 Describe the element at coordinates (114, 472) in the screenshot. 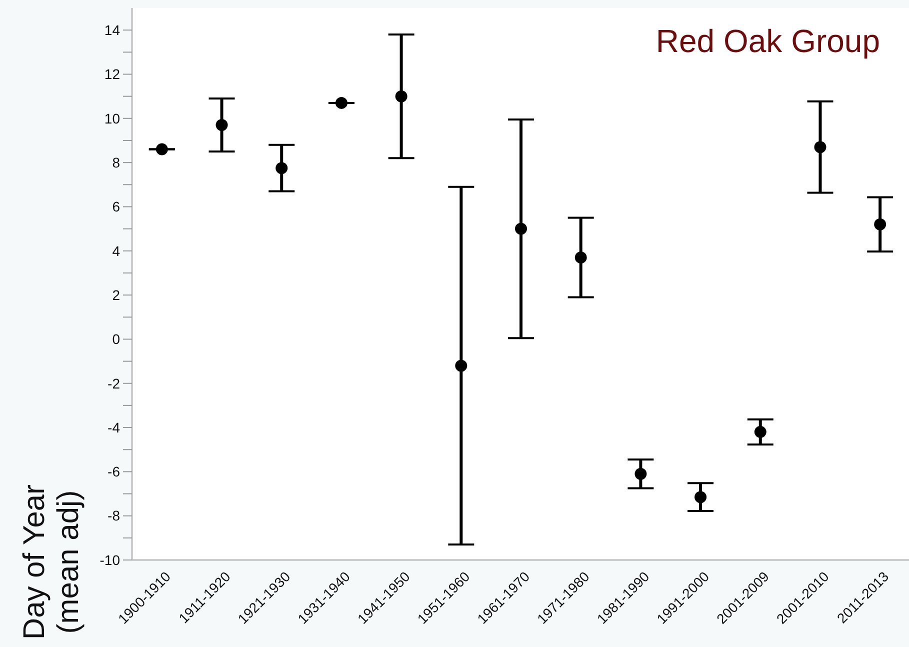

I see `y-tick-label: -6` at that location.